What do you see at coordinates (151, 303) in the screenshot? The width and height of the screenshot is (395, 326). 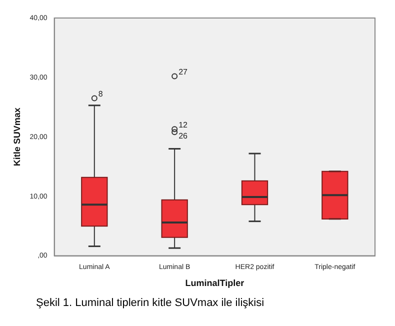 I see `text: Şekil 1. Luminal tiplerin kitle SUVmax ile ilişkisi` at bounding box center [151, 303].